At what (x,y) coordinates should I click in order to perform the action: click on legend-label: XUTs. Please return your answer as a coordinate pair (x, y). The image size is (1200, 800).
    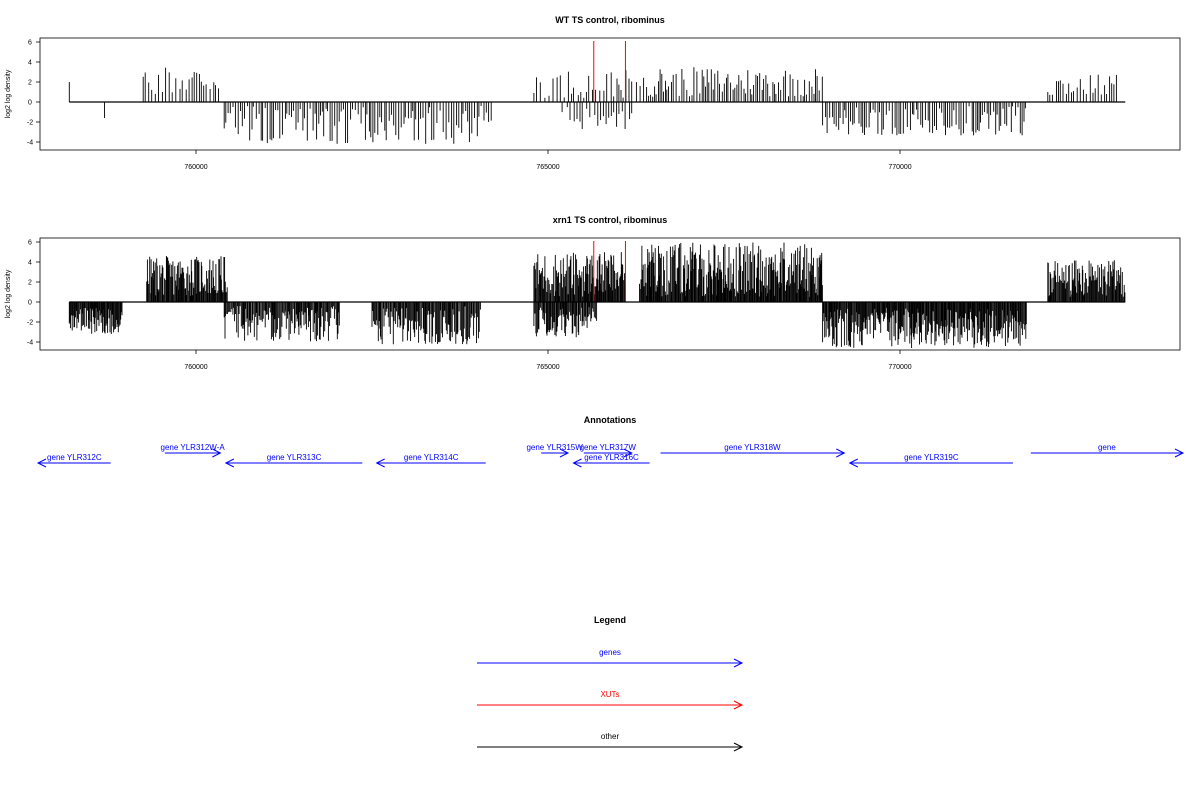
    Looking at the image, I should click on (609, 694).